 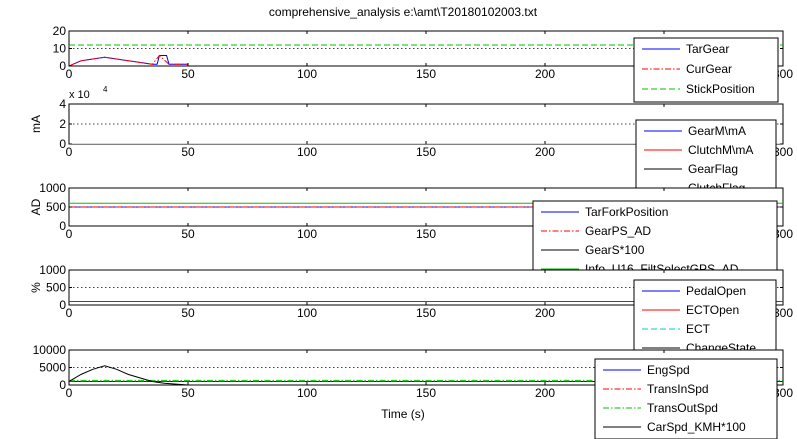 I want to click on legend-entry: TarForkPosition, so click(x=626, y=212).